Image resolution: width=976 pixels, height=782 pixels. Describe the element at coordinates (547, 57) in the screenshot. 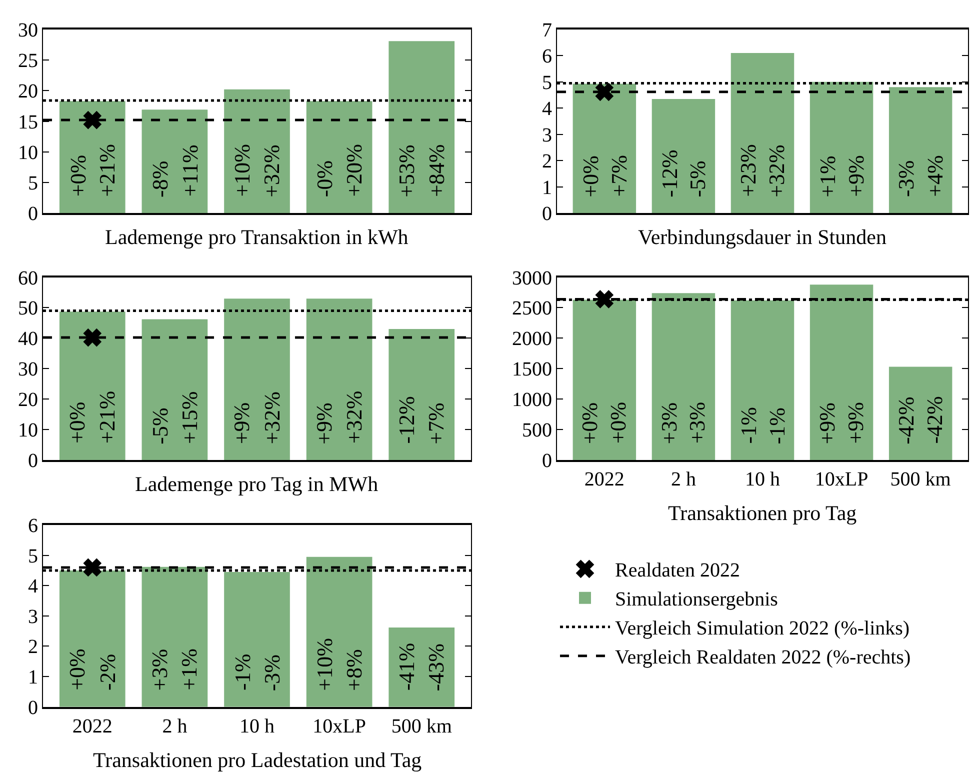

I see `y-tick-label: 6` at that location.